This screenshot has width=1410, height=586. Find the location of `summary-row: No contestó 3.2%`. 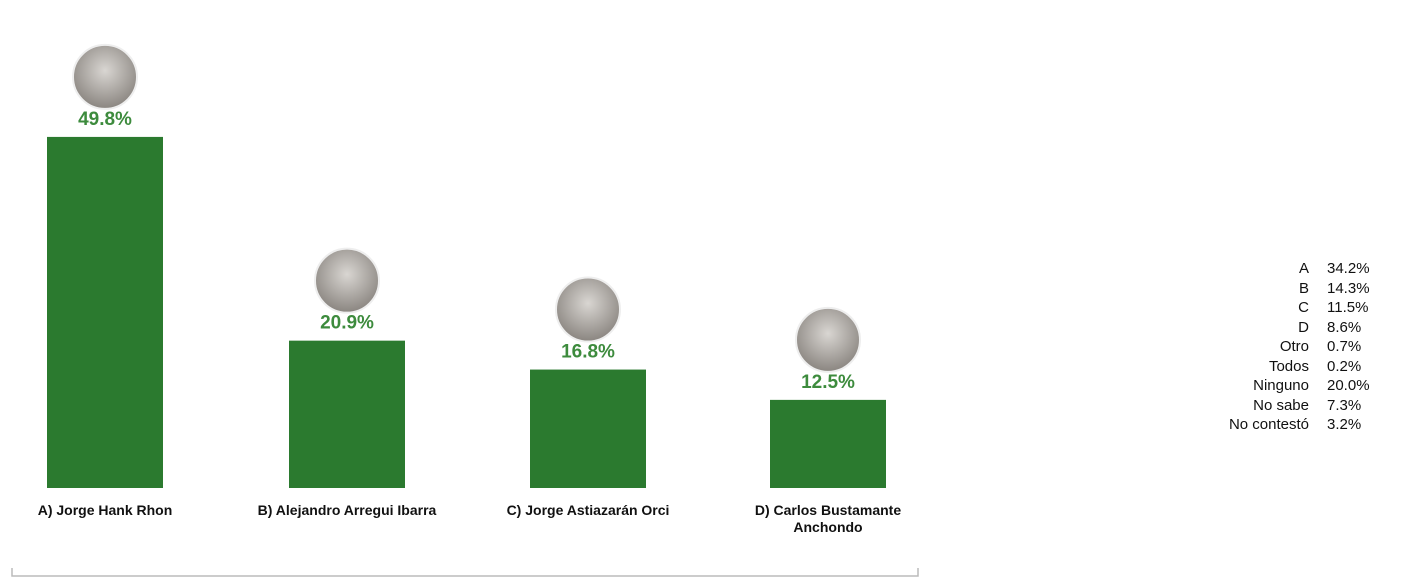

summary-row: No contestó 3.2% is located at coordinates (1267, 425).